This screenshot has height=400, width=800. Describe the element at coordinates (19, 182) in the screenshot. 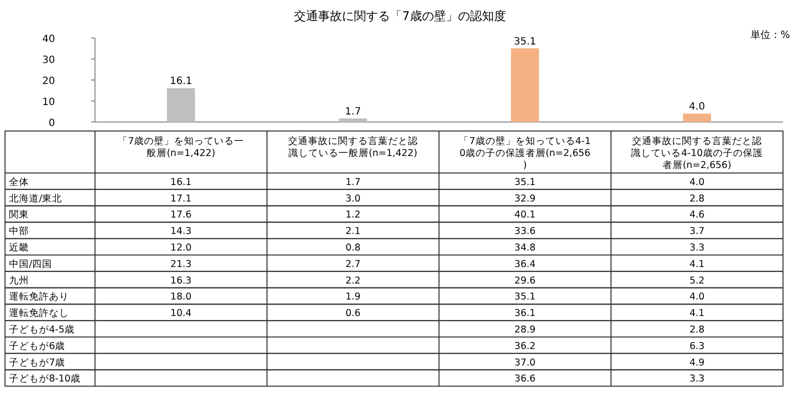

I see `category-label: 全体` at that location.